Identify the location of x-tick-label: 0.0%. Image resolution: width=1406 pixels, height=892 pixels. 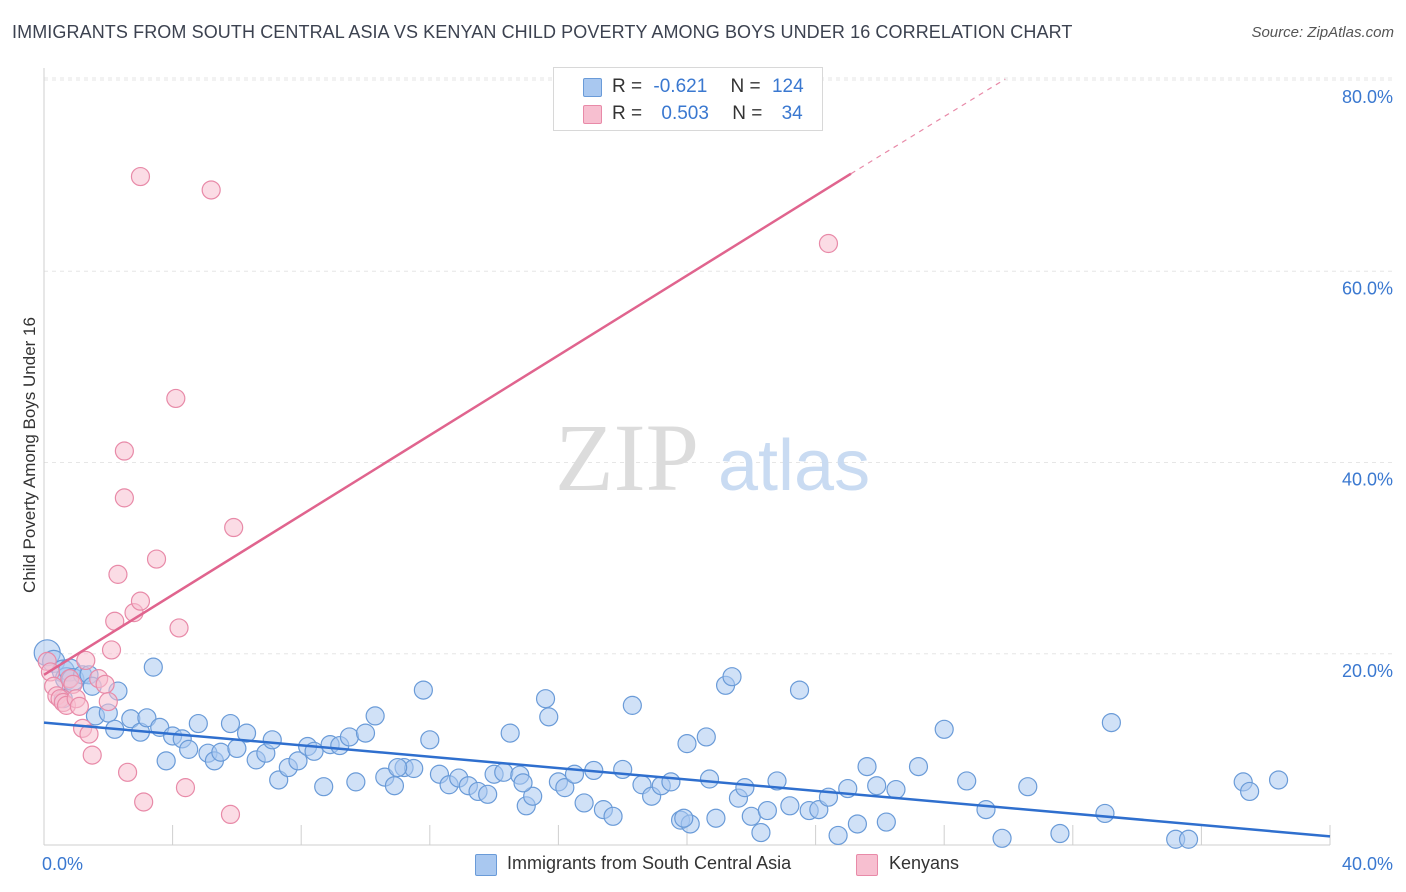
(62, 864).